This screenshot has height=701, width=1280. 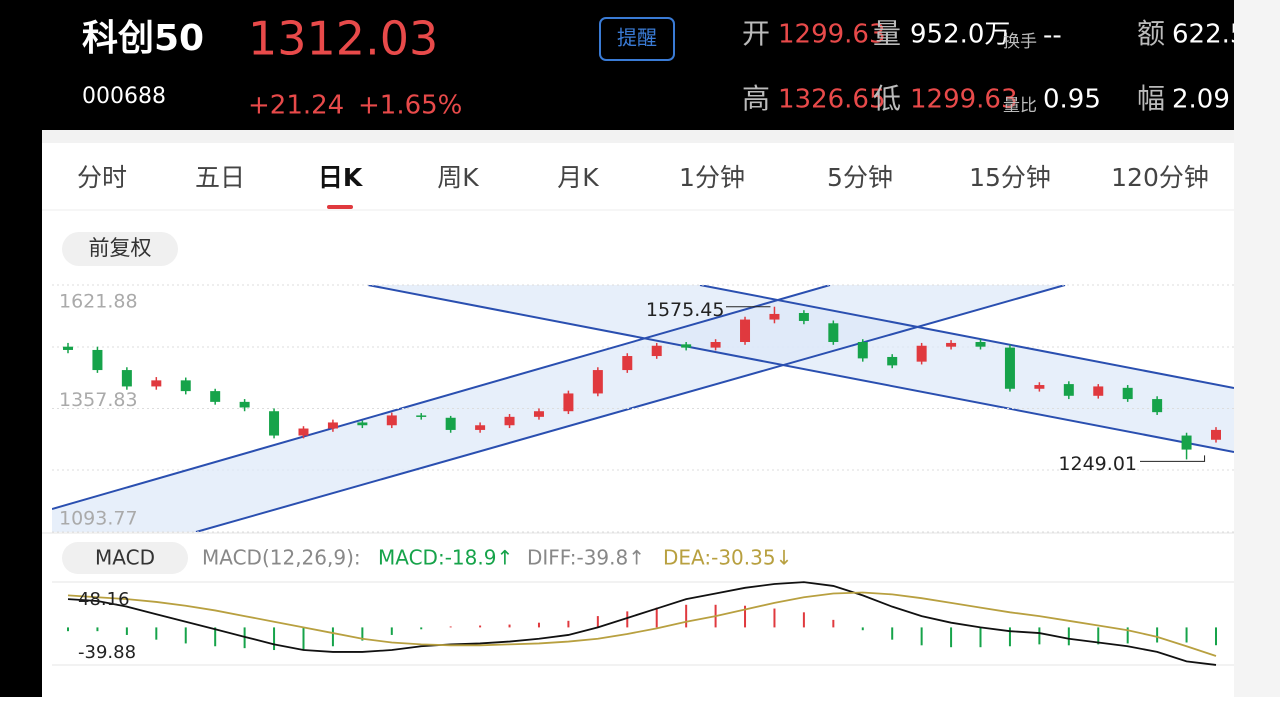 What do you see at coordinates (1097, 464) in the screenshot?
I see `min-label: 1249.01` at bounding box center [1097, 464].